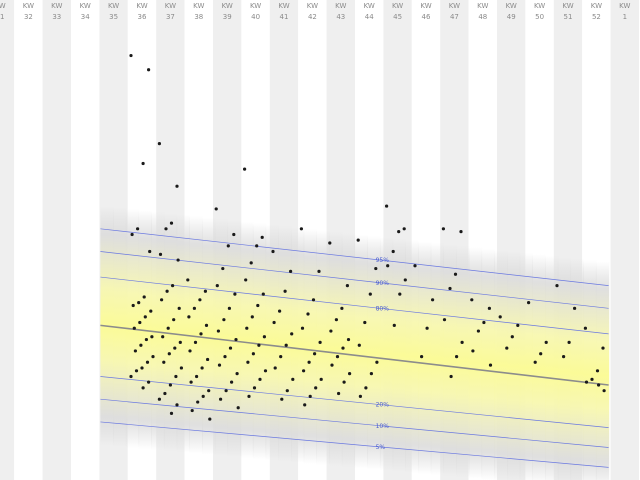 Image resolution: width=640 pixels, height=480 pixels. What do you see at coordinates (397, 17) in the screenshot?
I see `week-number-label: 45` at bounding box center [397, 17].